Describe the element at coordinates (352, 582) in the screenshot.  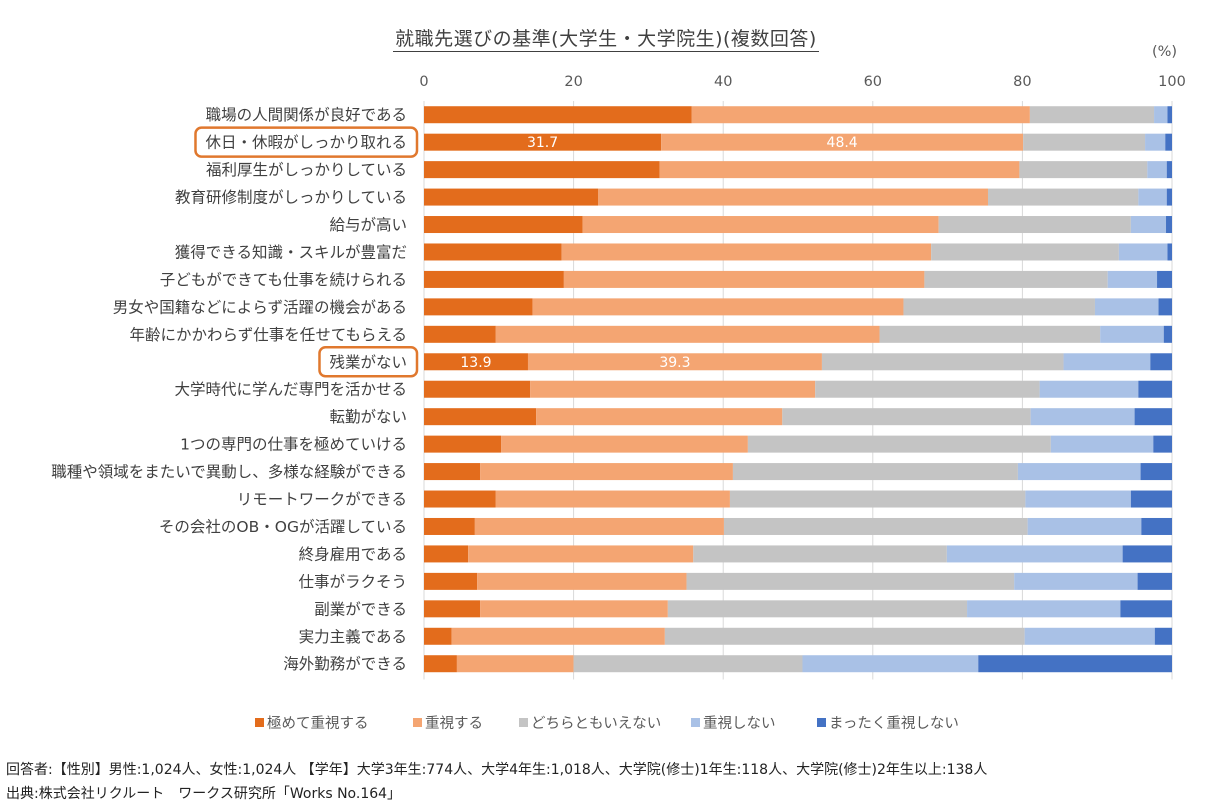
I see `category-label: 仕事がラクそう` at that location.